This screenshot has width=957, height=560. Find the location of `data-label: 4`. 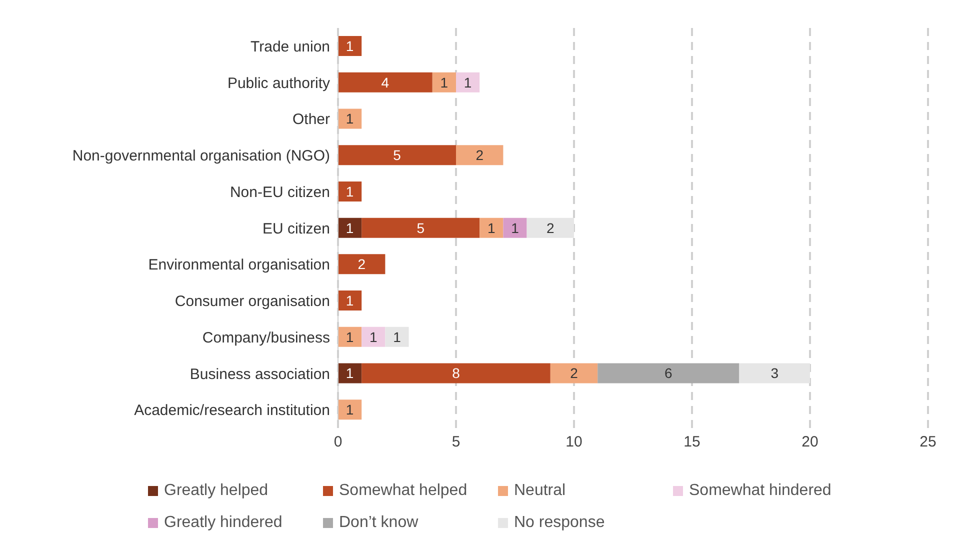

data-label: 4 is located at coordinates (385, 82).